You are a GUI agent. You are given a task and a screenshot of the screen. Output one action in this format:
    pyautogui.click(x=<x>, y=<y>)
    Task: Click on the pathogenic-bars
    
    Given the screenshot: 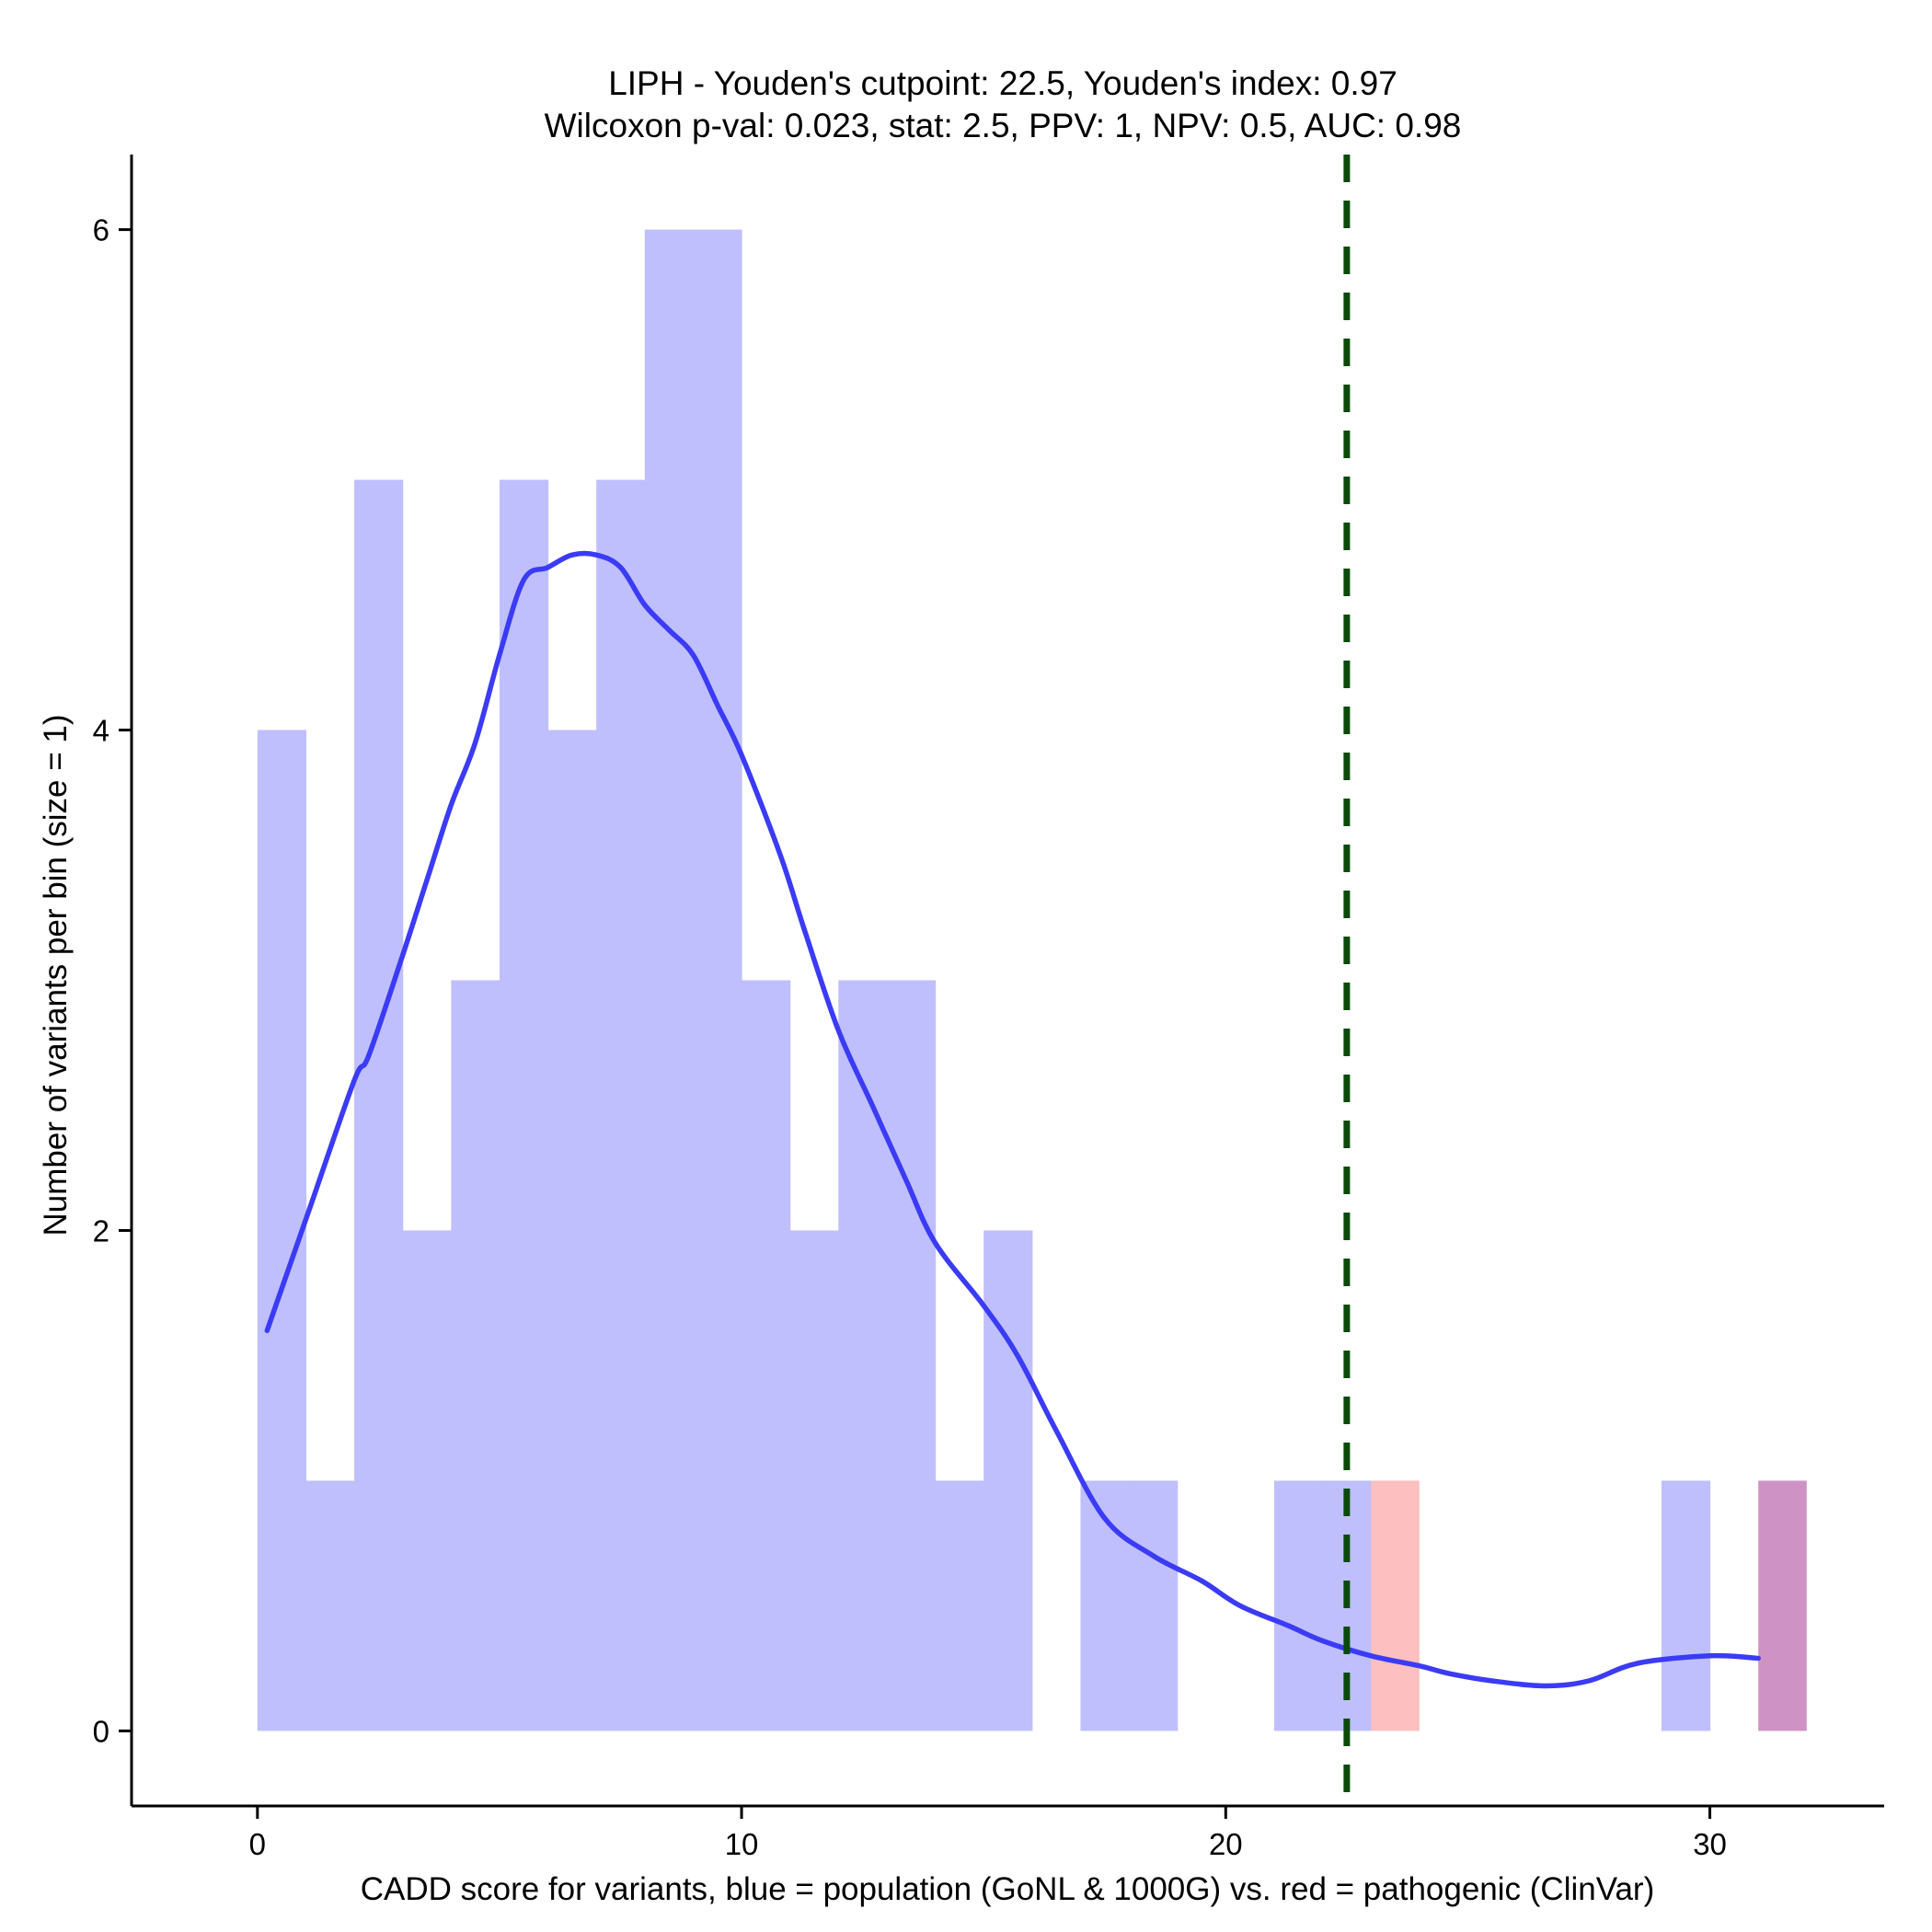 What is the action you would take?
    pyautogui.click(x=1395, y=1605)
    